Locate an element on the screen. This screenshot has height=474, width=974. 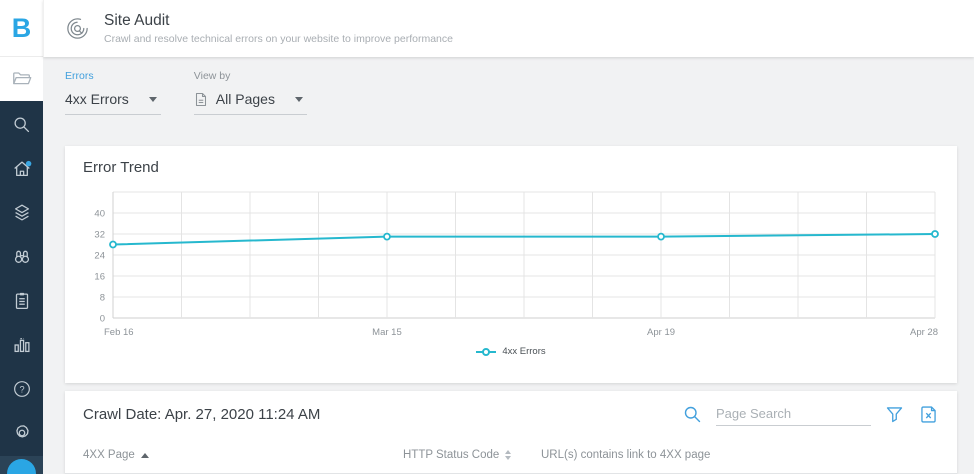
page-title: Site Audit is located at coordinates (137, 20).